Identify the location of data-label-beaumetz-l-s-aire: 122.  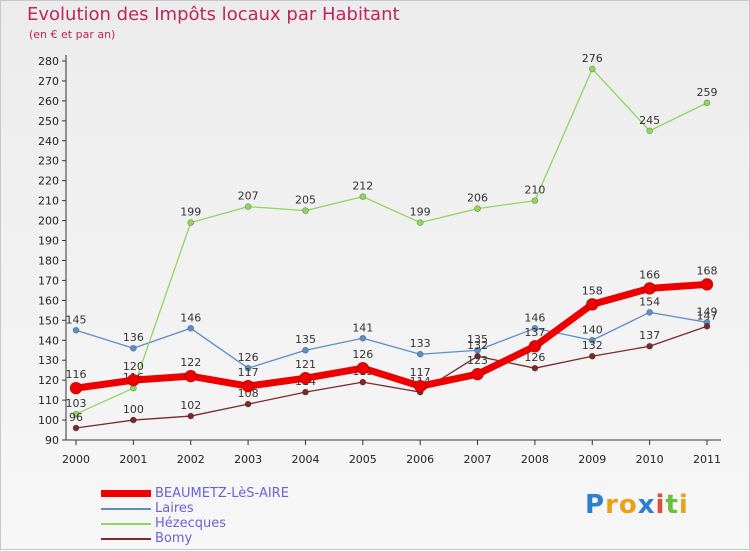
(190, 362).